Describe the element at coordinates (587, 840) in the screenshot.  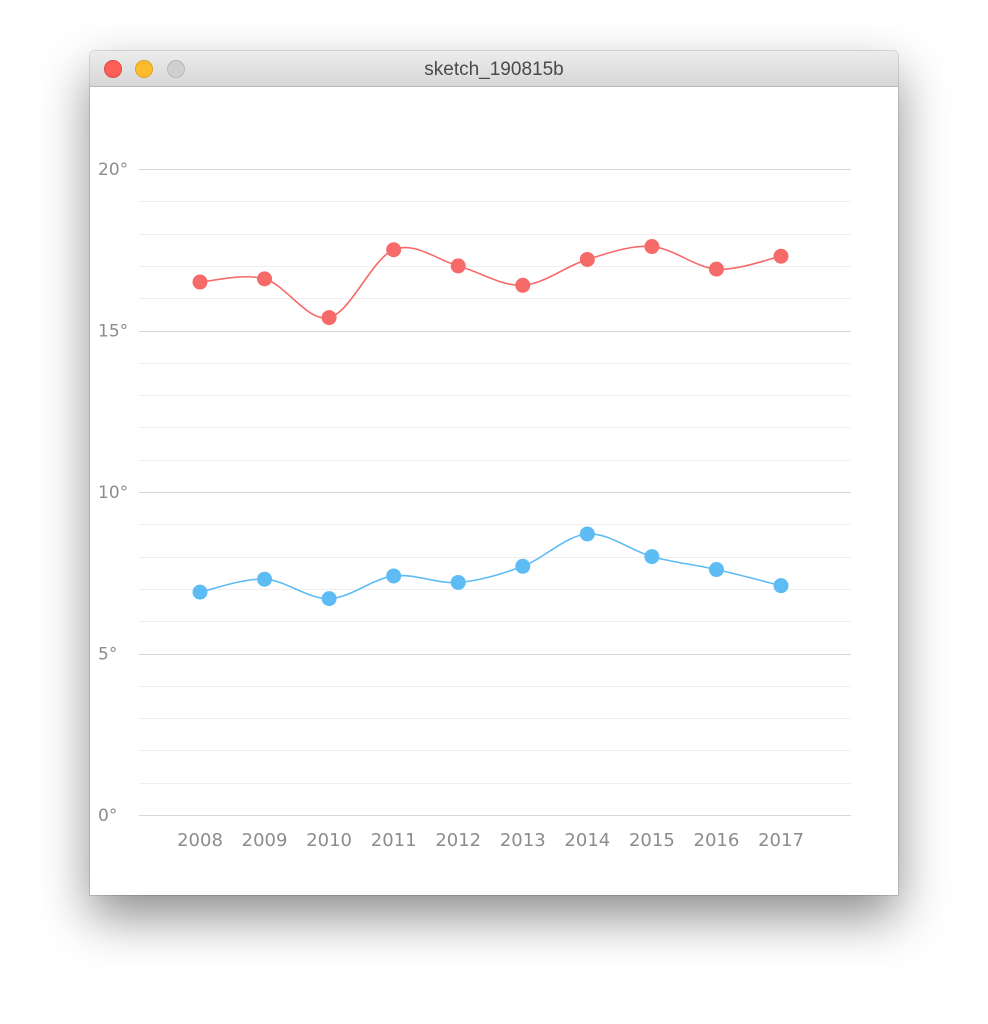
I see `x-tick-label: 2014` at that location.